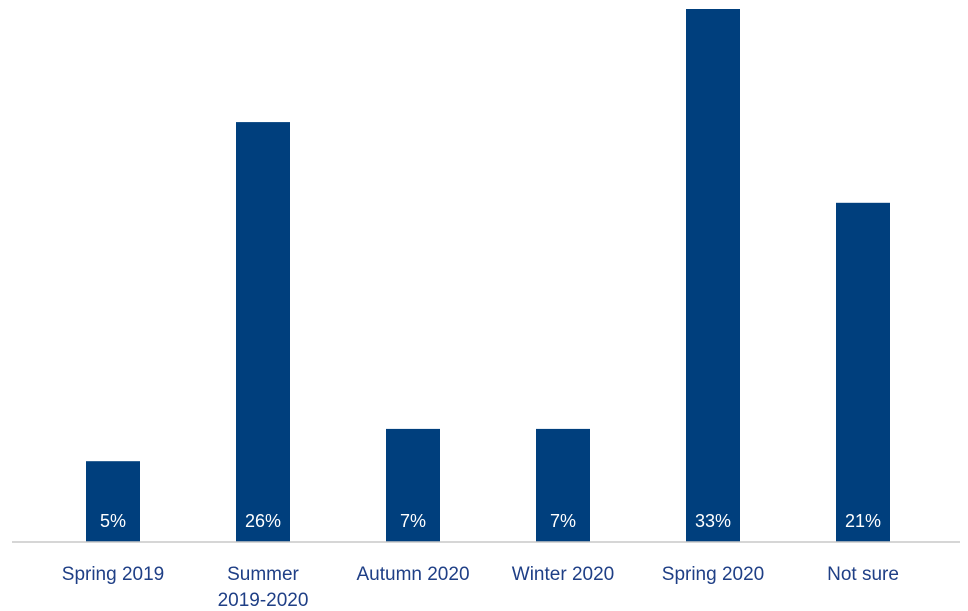 The width and height of the screenshot is (968, 611). What do you see at coordinates (863, 574) in the screenshot?
I see `category-label-5: Not sure` at bounding box center [863, 574].